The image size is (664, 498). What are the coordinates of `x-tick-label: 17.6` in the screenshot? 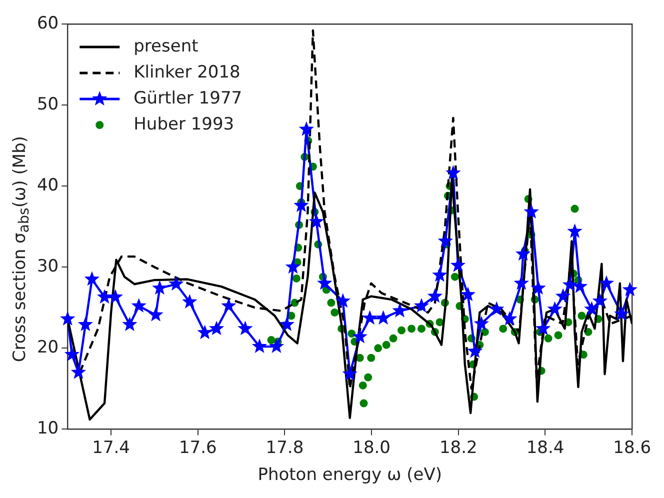 It's located at (197, 448).